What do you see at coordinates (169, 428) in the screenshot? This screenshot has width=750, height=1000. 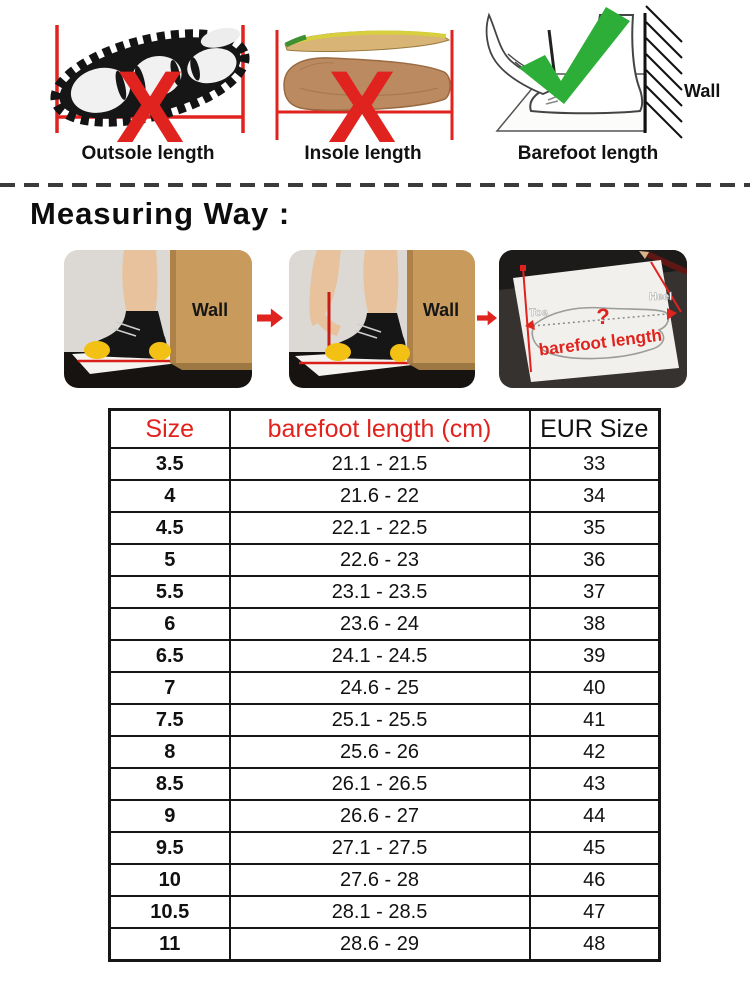 I see `col-header-size: Size` at bounding box center [169, 428].